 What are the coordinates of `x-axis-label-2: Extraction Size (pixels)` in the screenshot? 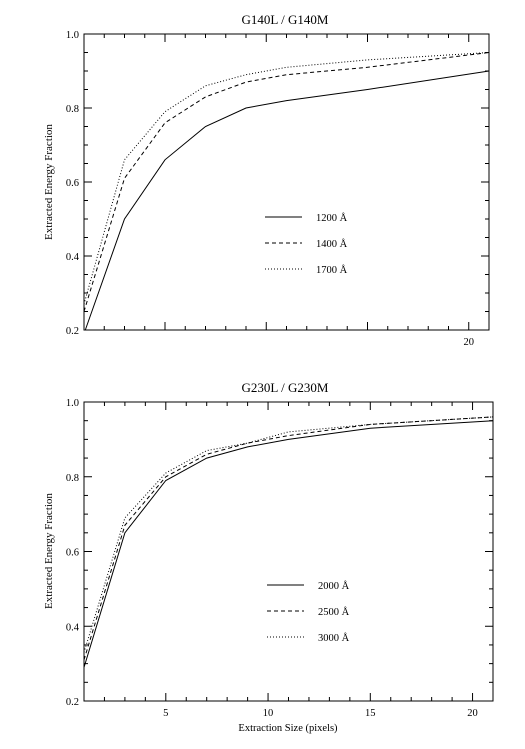 It's located at (288, 728).